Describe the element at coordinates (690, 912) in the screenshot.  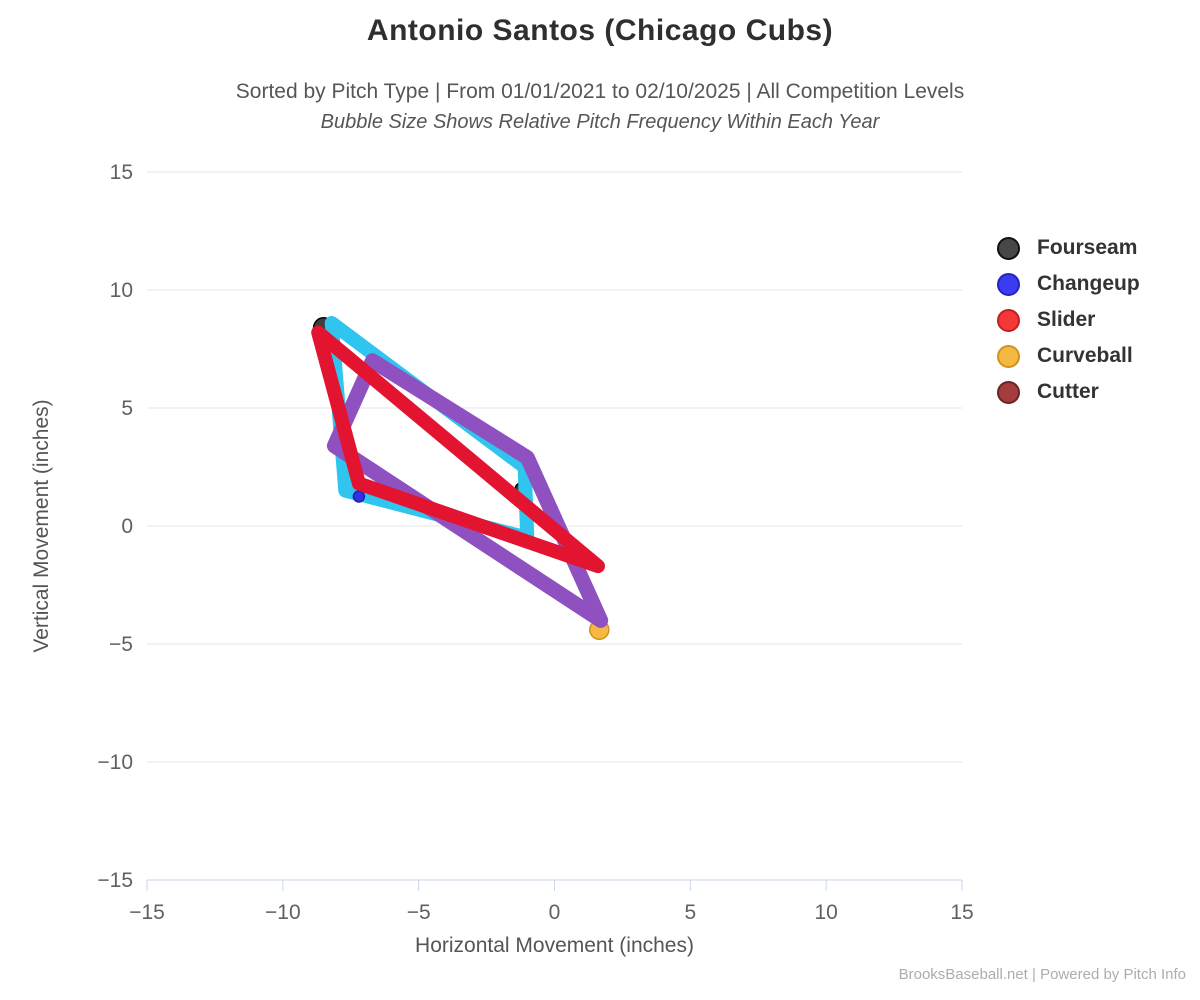
I see `x-tick-label: 5` at that location.